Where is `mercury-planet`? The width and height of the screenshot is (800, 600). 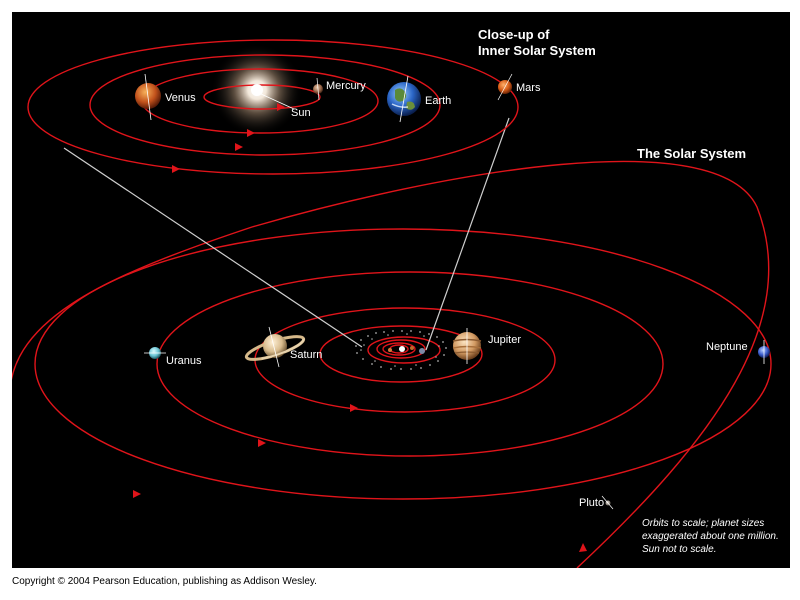
mercury-planet is located at coordinates (318, 89).